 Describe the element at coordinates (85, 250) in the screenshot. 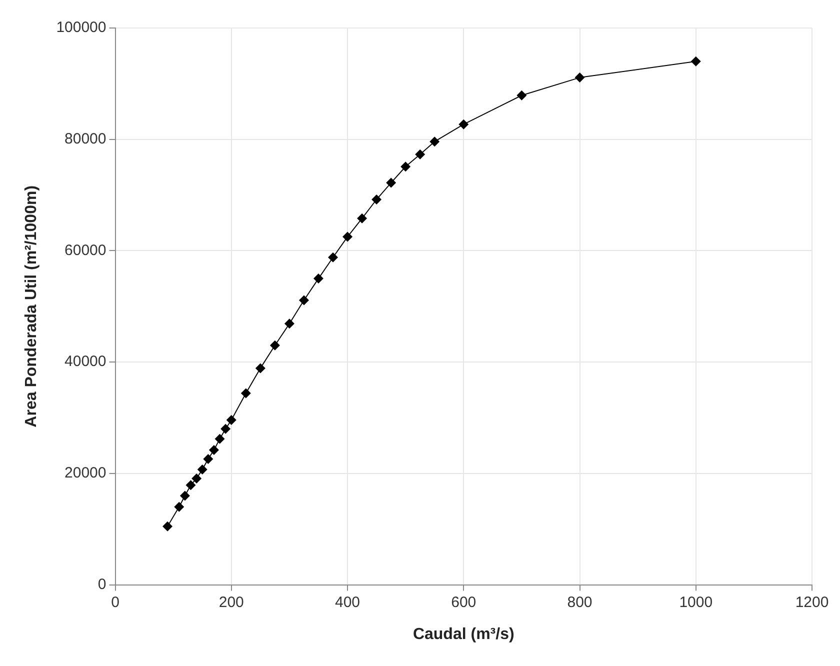

I see `y-tick-label: 60000` at that location.